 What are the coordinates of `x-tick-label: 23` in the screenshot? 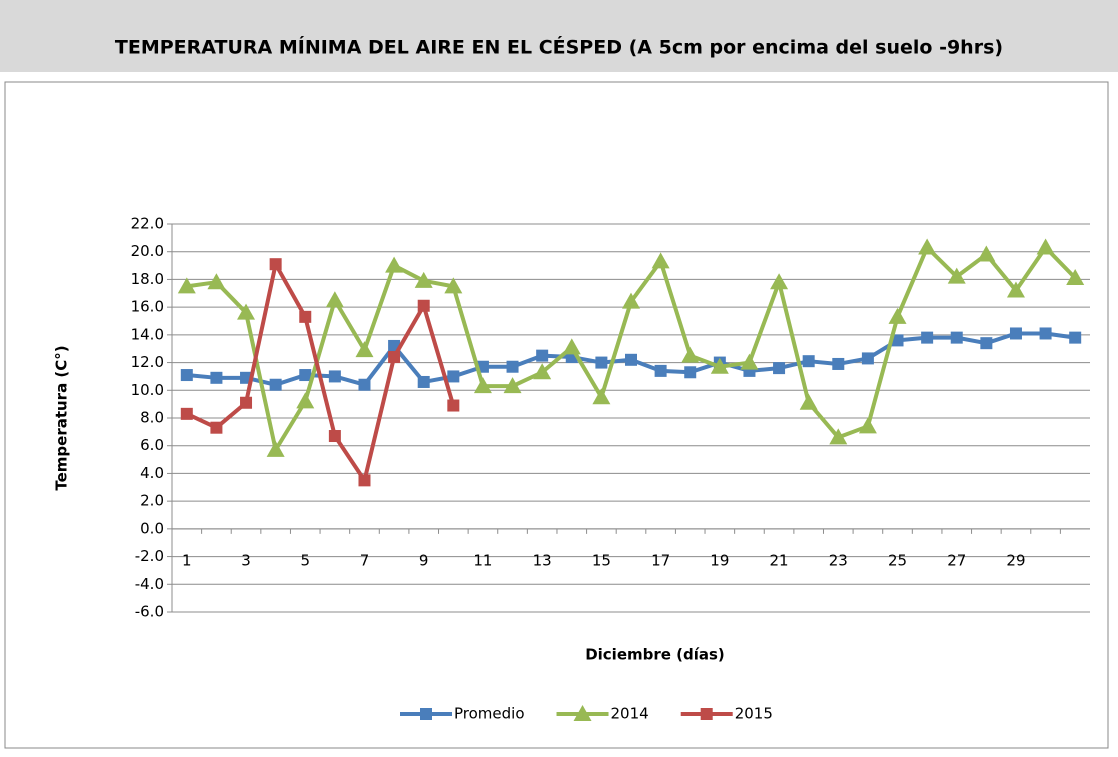 It's located at (838, 560).